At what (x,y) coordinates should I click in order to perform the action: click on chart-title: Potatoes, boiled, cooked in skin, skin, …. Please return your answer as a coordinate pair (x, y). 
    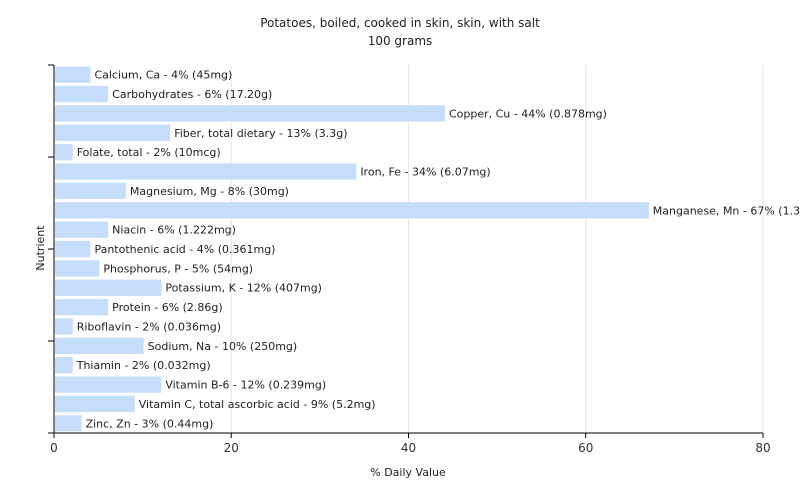
    Looking at the image, I should click on (400, 23).